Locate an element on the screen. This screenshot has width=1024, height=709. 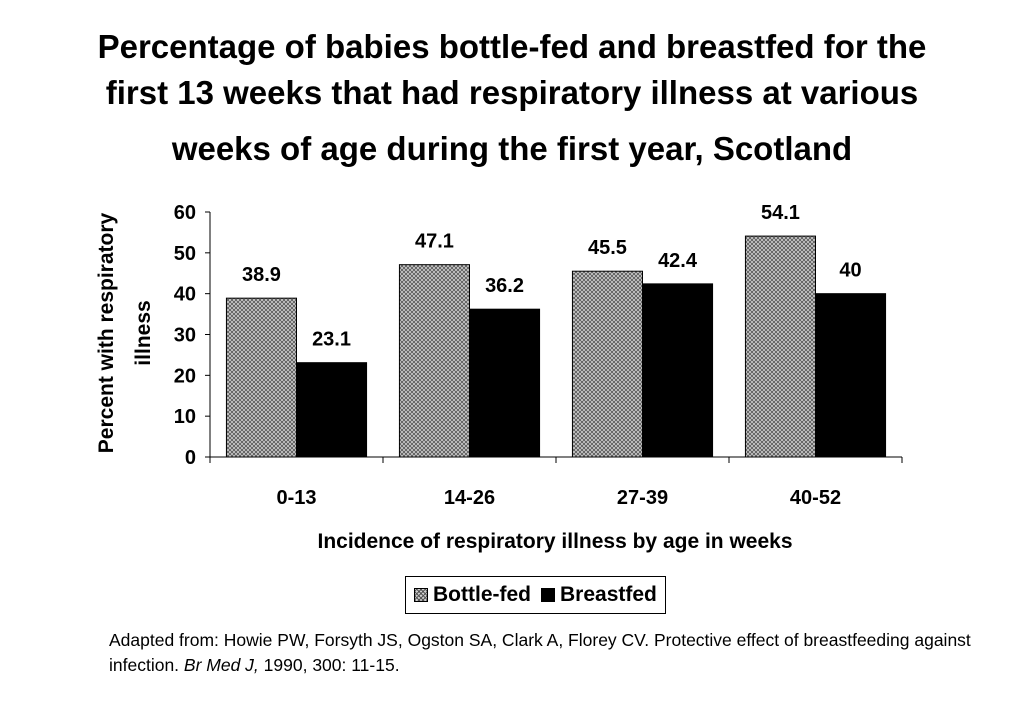
source-suffix: 1990, 300: 11-15. is located at coordinates (329, 665).